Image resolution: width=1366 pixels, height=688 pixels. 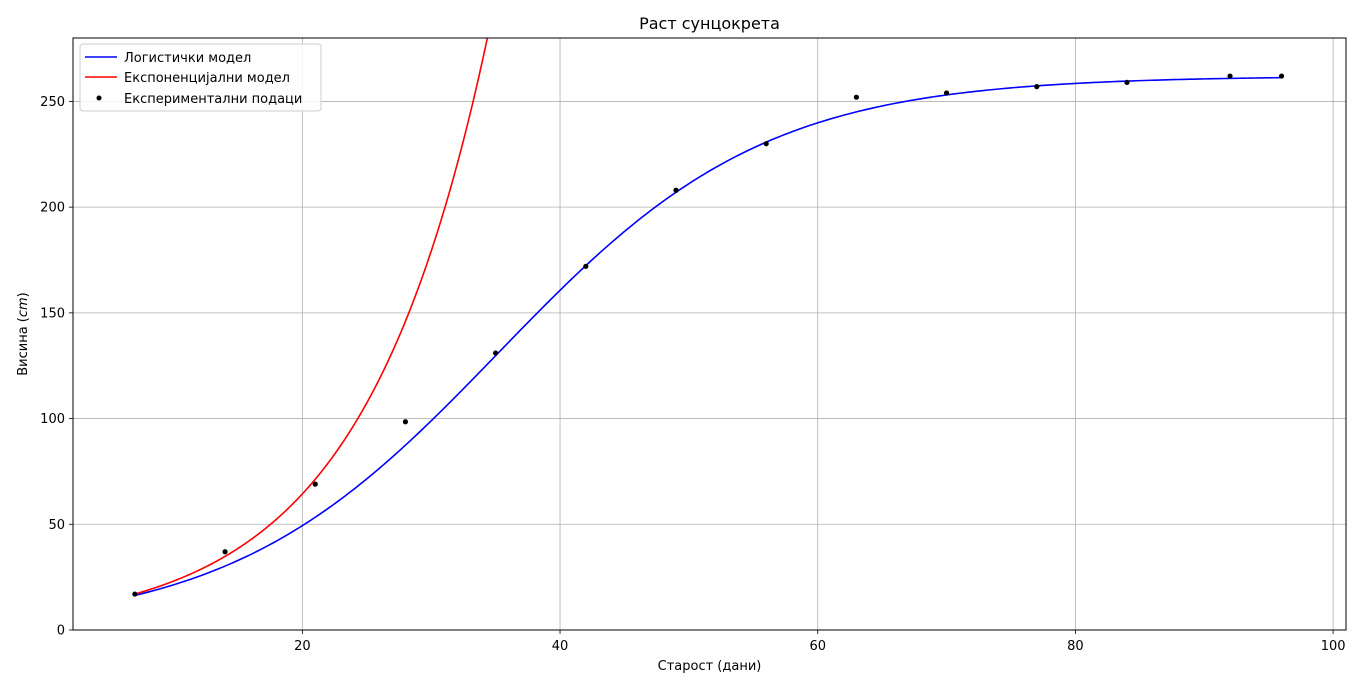 I want to click on x-tick-label: 100, so click(x=1333, y=646).